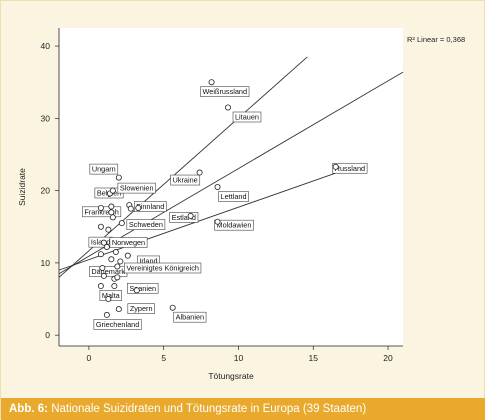 This screenshot has height=420, width=485. I want to click on point-label: Island, so click(100, 242).